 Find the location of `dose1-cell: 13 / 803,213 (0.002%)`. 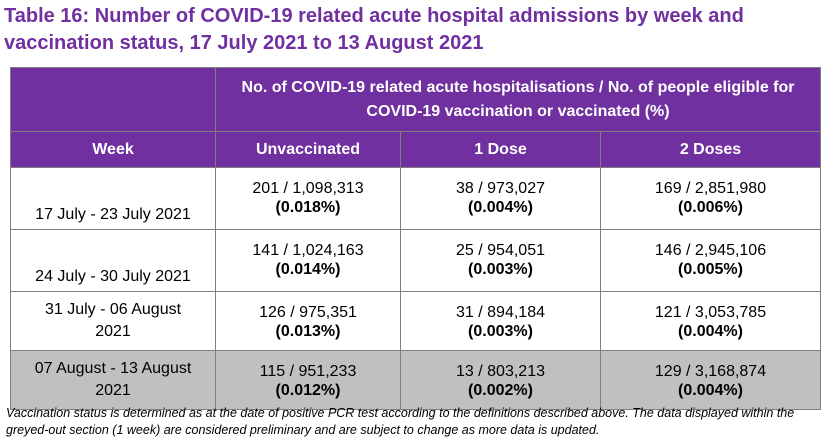

dose1-cell: 13 / 803,213 (0.002%) is located at coordinates (500, 380).